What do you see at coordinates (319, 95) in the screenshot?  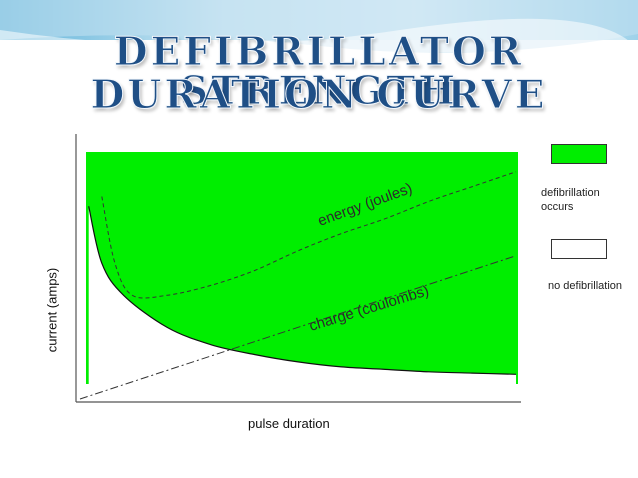 I see `page-title-line2: DURATION CURVE` at bounding box center [319, 95].